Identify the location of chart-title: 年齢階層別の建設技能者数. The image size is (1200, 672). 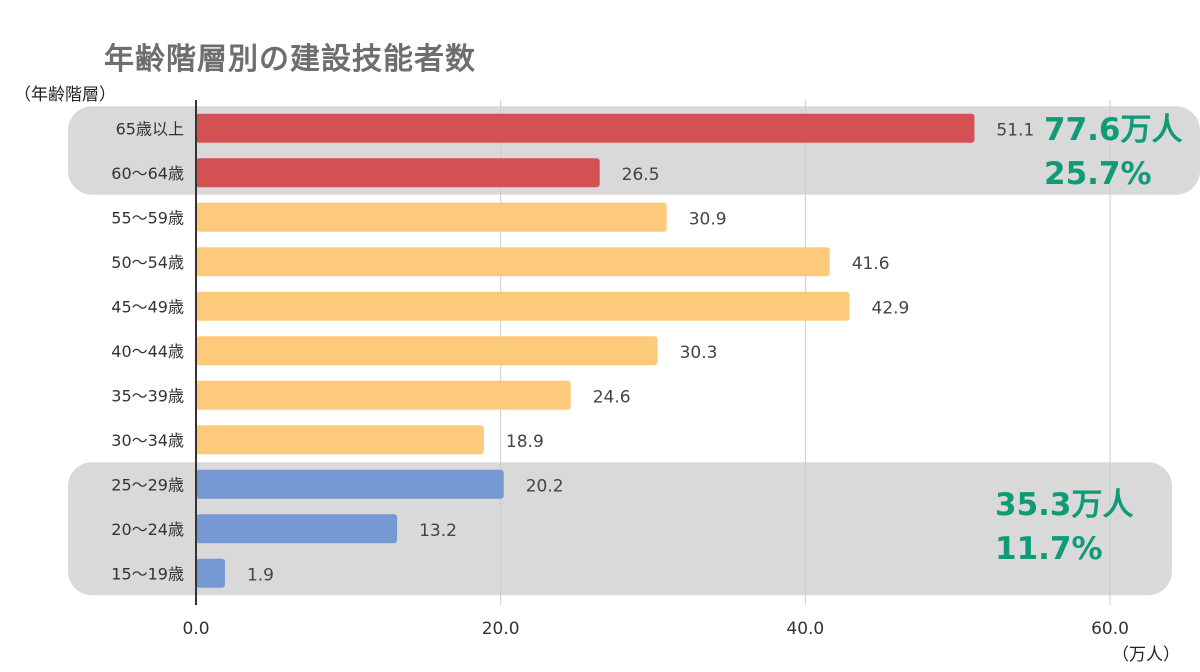
(290, 59).